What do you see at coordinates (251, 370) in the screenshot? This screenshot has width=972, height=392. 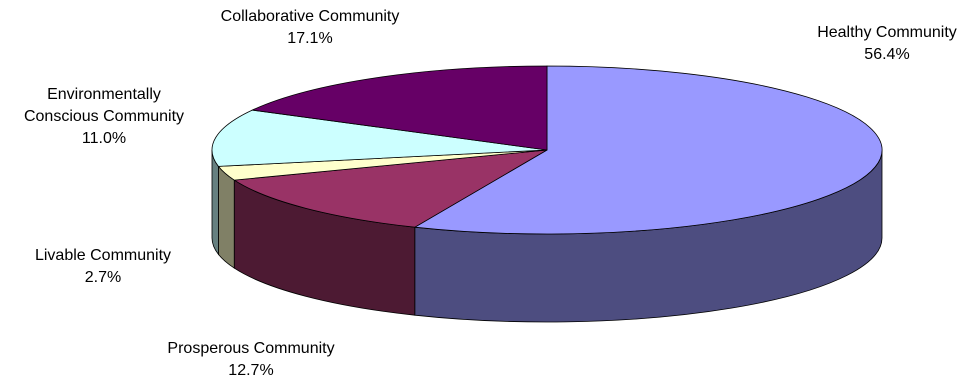 I see `label-prosperous-value: 12.7%` at bounding box center [251, 370].